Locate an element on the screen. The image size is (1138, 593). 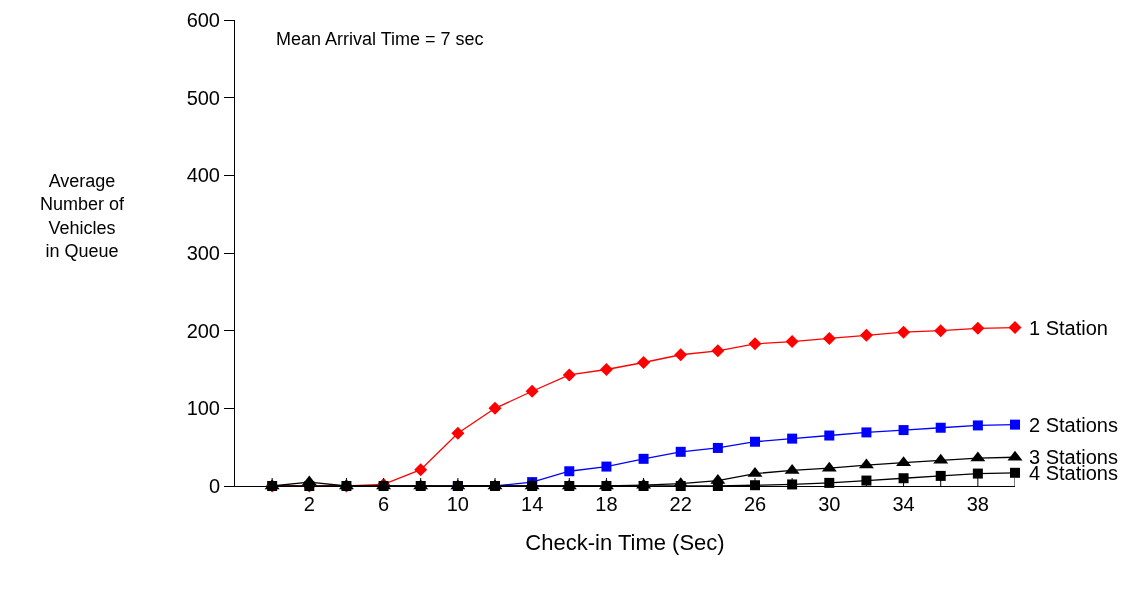
y-tick-label: 0 is located at coordinates (214, 486).